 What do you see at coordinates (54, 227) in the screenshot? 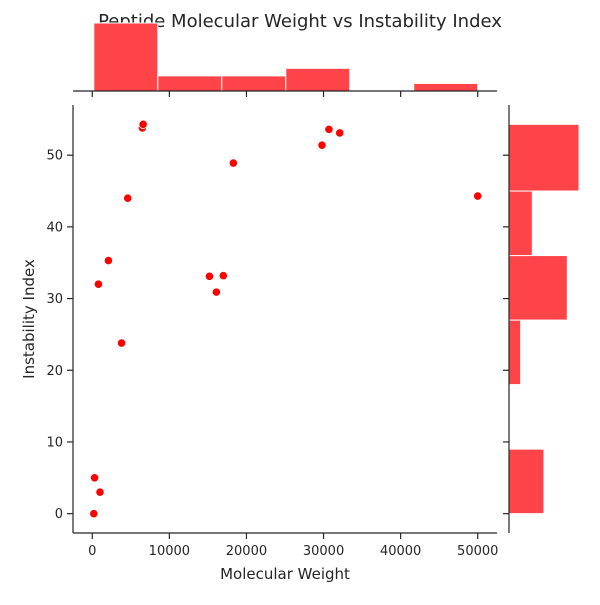
I see `y-tick-label: 40` at bounding box center [54, 227].